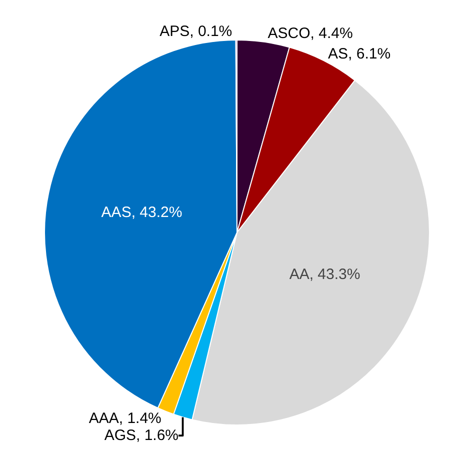 Image resolution: width=474 pixels, height=465 pixels. Describe the element at coordinates (310, 33) in the screenshot. I see `slice-label: ASCO, 4.4%` at that location.